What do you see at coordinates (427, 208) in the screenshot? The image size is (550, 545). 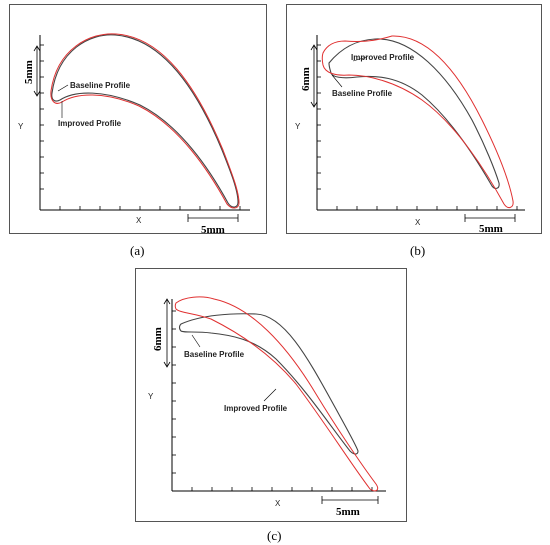 I see `panel-b-x-ticks` at bounding box center [427, 208].